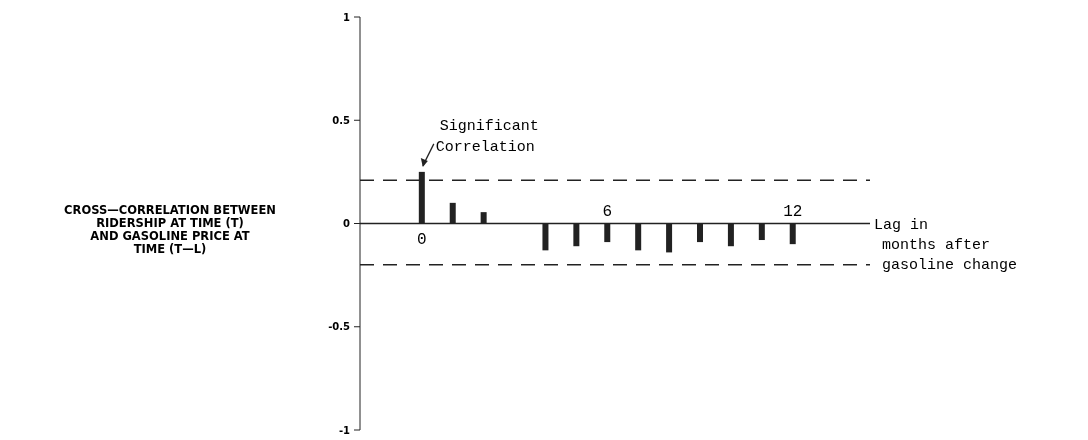 The height and width of the screenshot is (440, 1088). What do you see at coordinates (339, 327) in the screenshot?
I see `y-tick-label: -0.5` at bounding box center [339, 327].